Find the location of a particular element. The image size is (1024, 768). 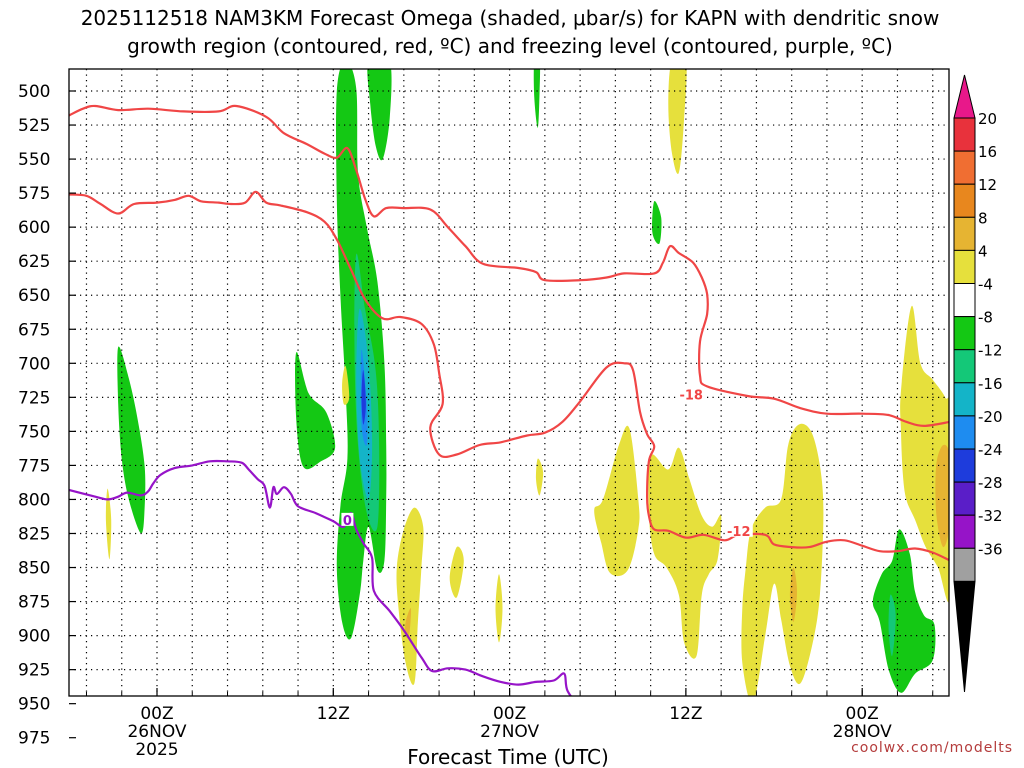

colorbar-label-4: 4 is located at coordinates (983, 251).